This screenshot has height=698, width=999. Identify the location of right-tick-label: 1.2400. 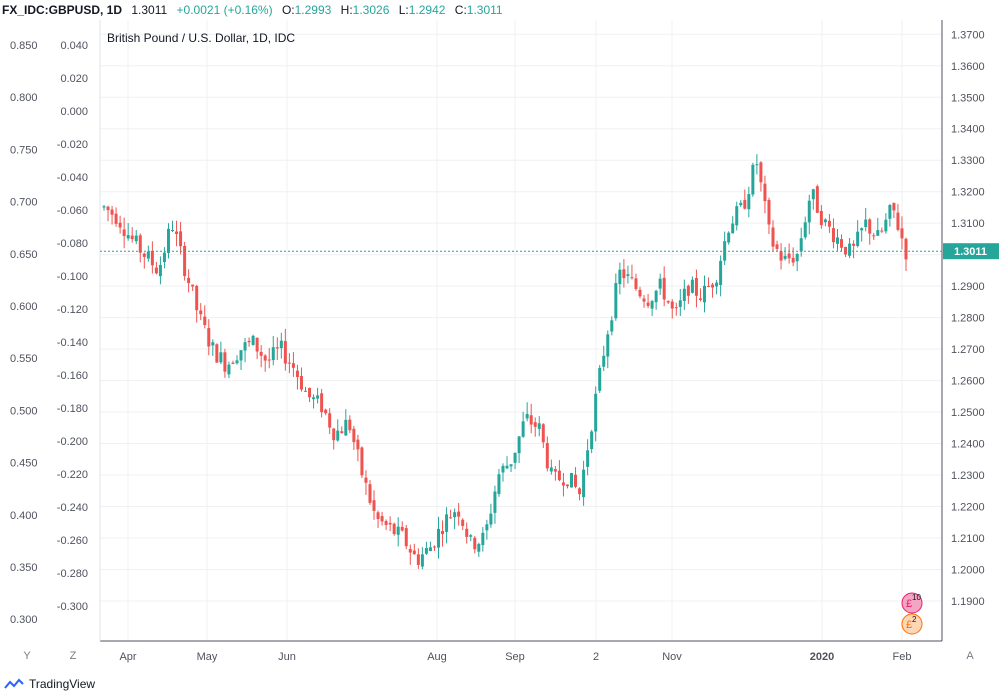
(968, 445).